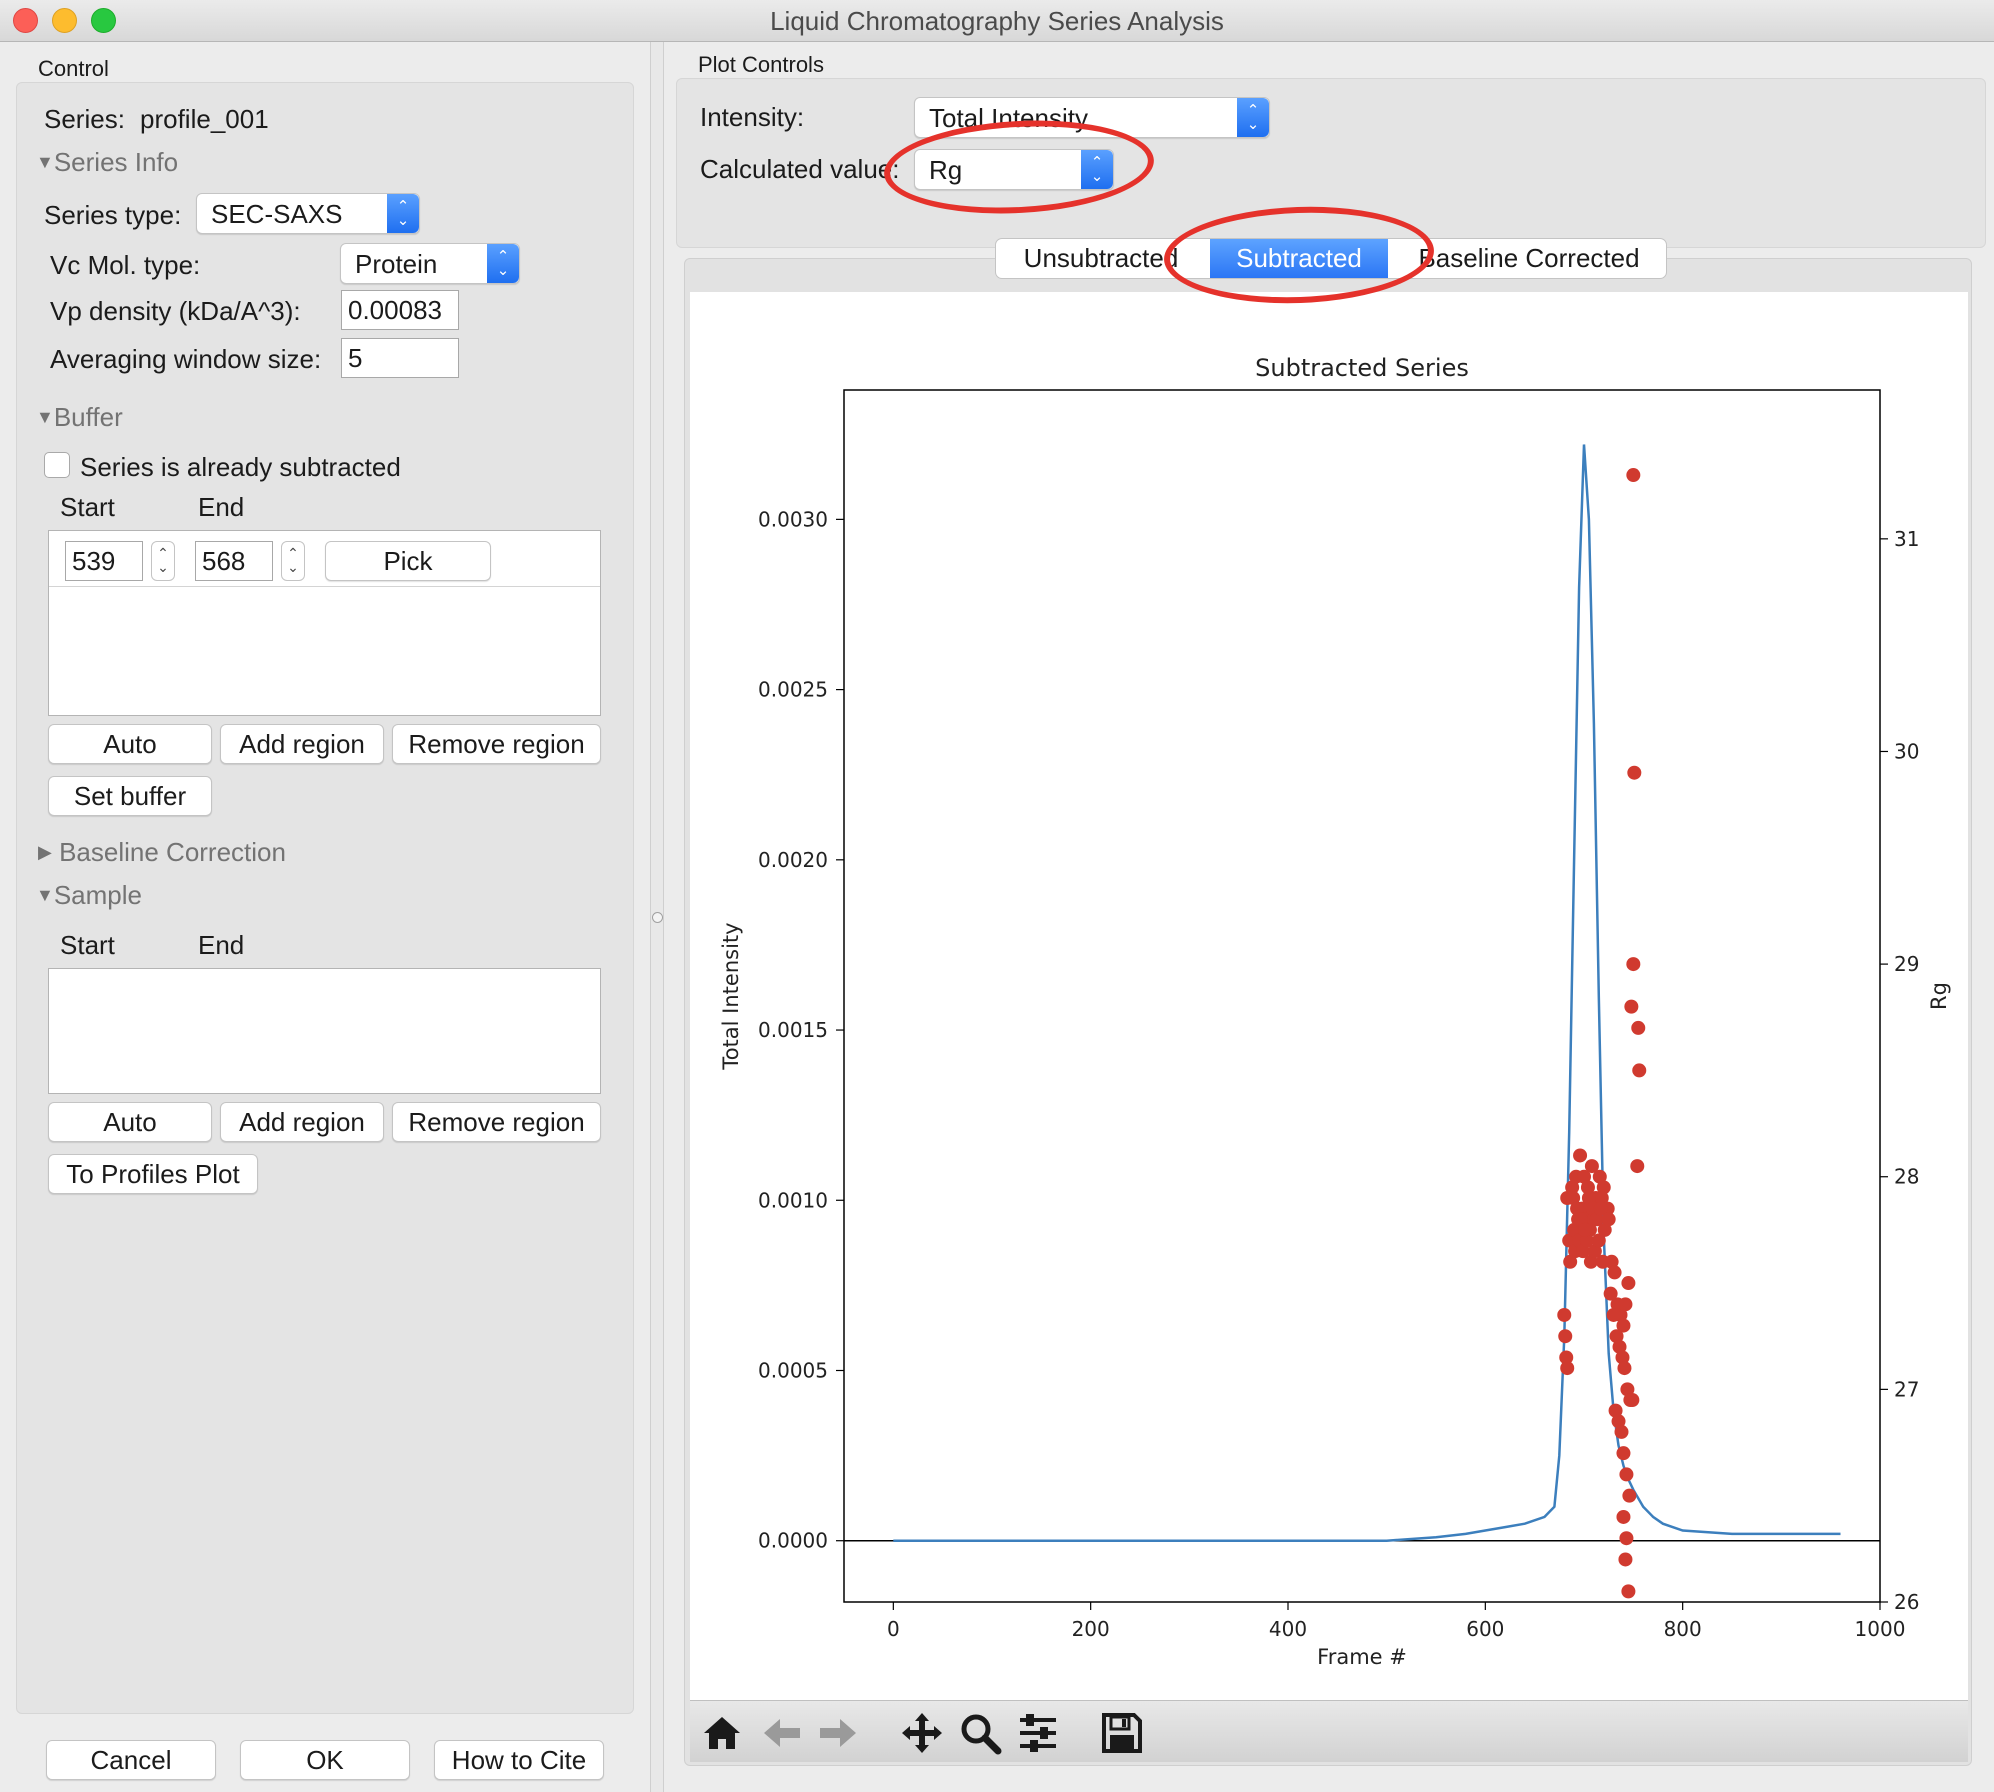  What do you see at coordinates (838, 1733) in the screenshot?
I see `forward-arrow-icon` at bounding box center [838, 1733].